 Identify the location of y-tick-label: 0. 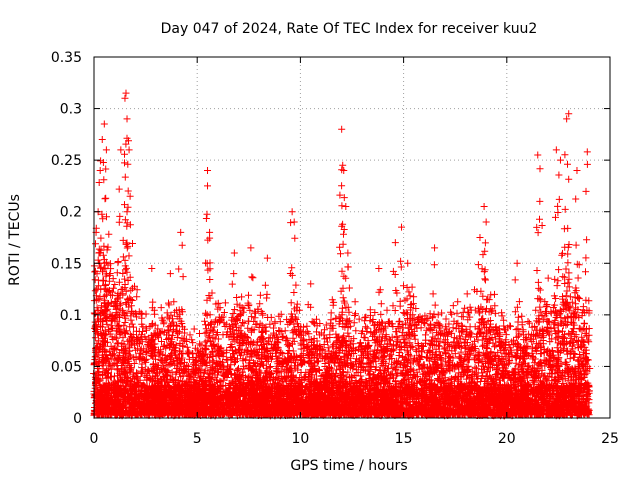
(77, 419).